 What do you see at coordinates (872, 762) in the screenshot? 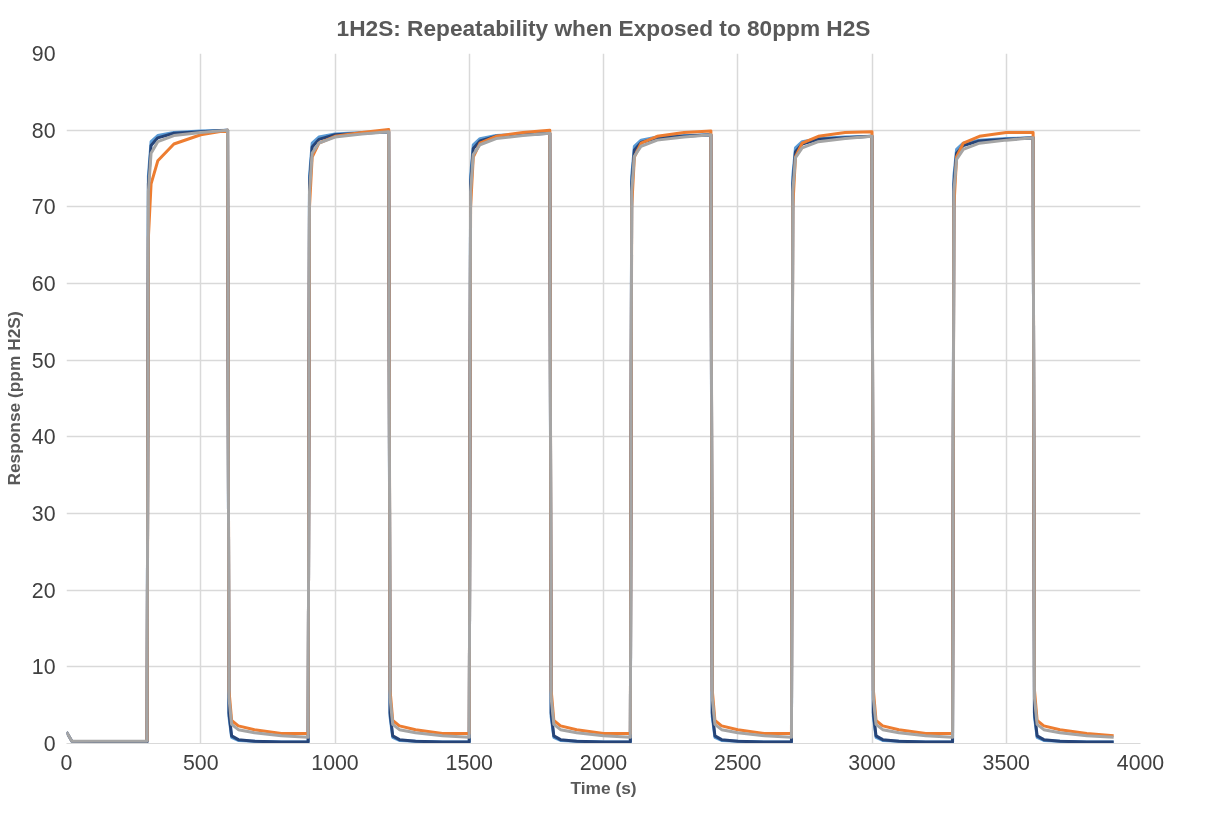
I see `x-tick-label: 3000` at bounding box center [872, 762].